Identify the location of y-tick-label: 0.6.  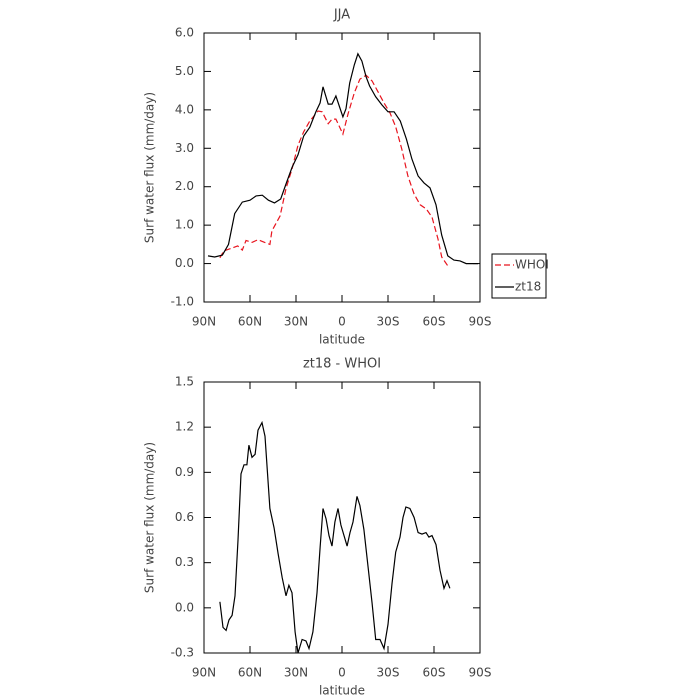
(184, 517).